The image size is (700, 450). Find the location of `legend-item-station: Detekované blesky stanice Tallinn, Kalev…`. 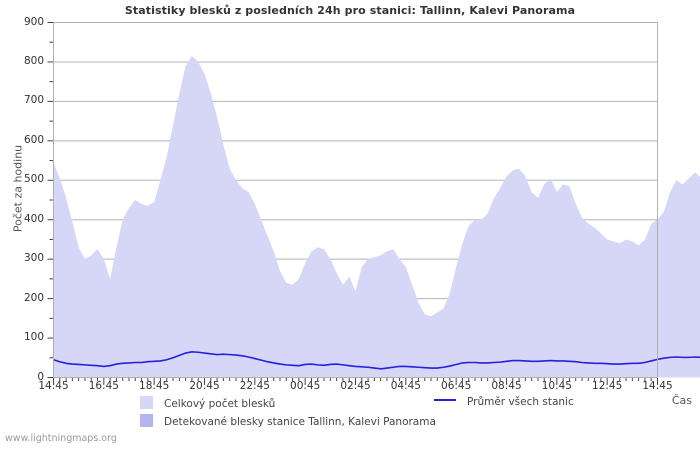

legend-item-station: Detekované blesky stanice Tallinn, Kalev… is located at coordinates (288, 421).